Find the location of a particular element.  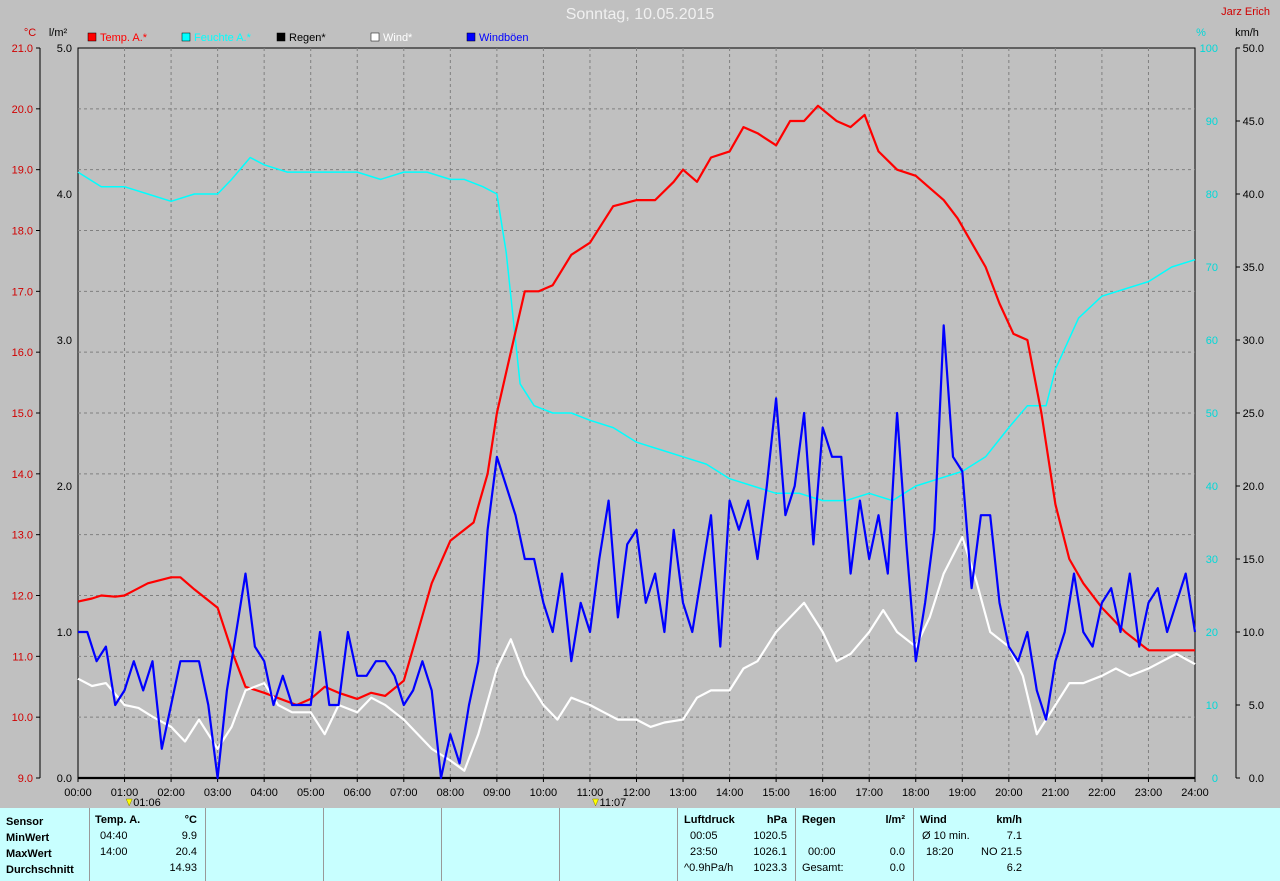

humidity-tick-label: 50 is located at coordinates (1212, 414).